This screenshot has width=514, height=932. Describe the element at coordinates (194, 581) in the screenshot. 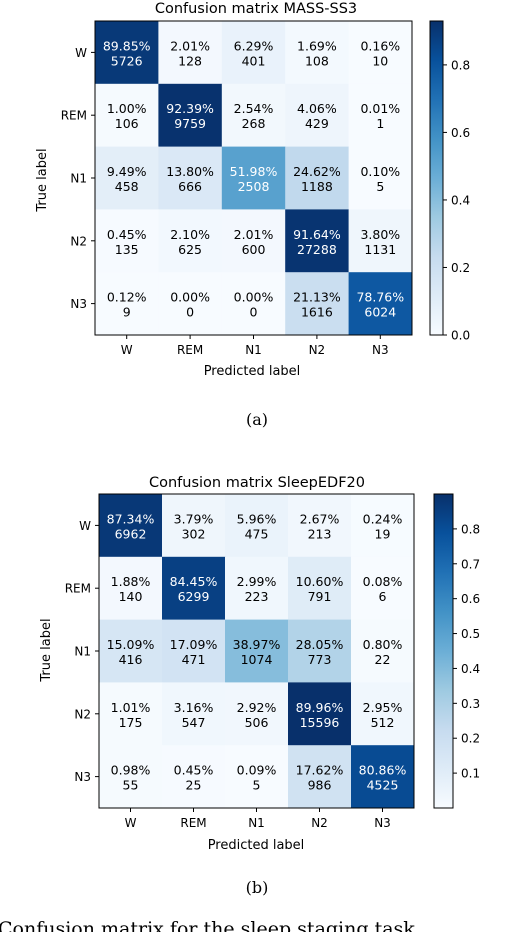

I see `cell-b-r1-c1-percent: 84.45%` at that location.